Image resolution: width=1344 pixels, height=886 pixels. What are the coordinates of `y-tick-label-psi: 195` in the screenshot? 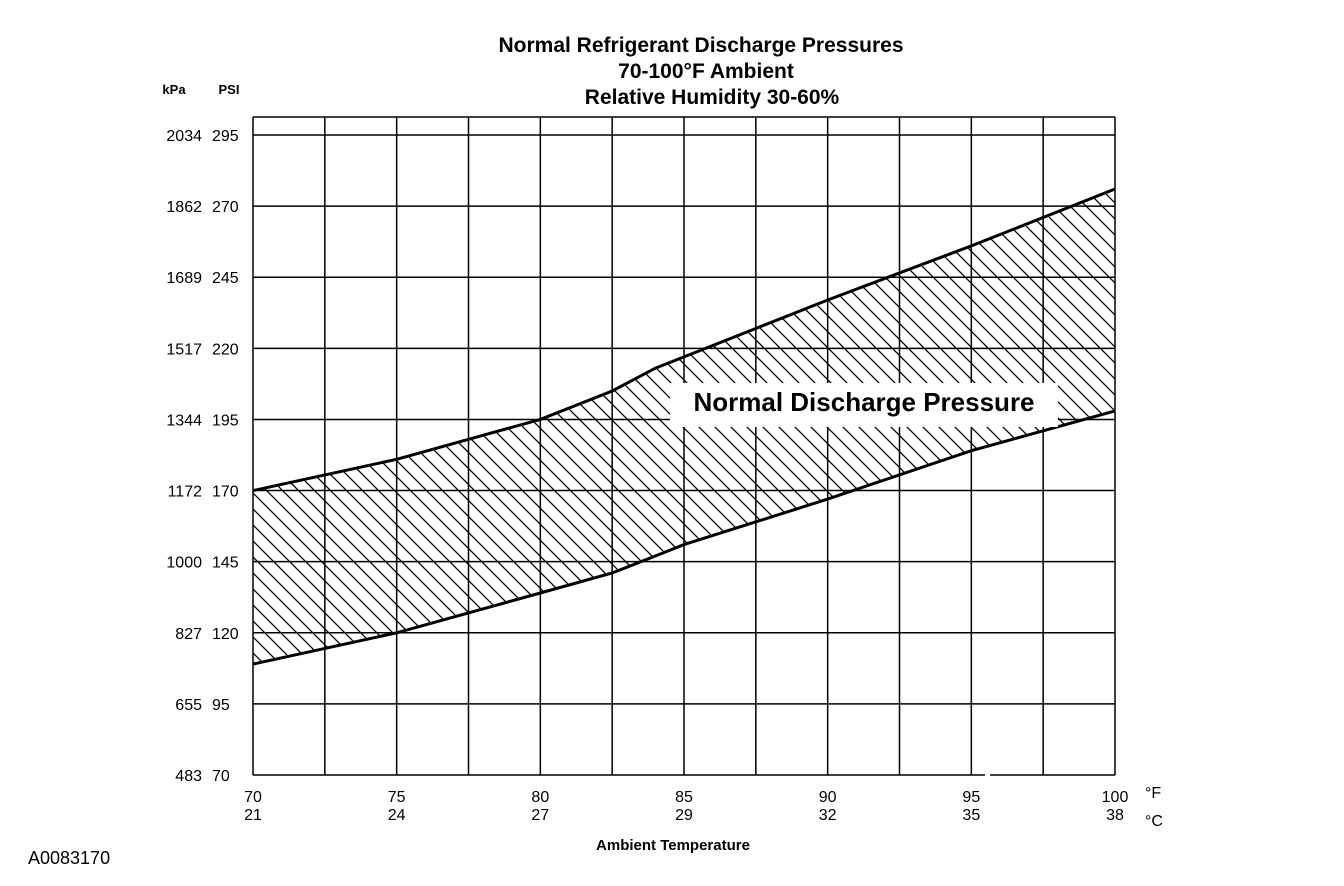 It's located at (225, 420).